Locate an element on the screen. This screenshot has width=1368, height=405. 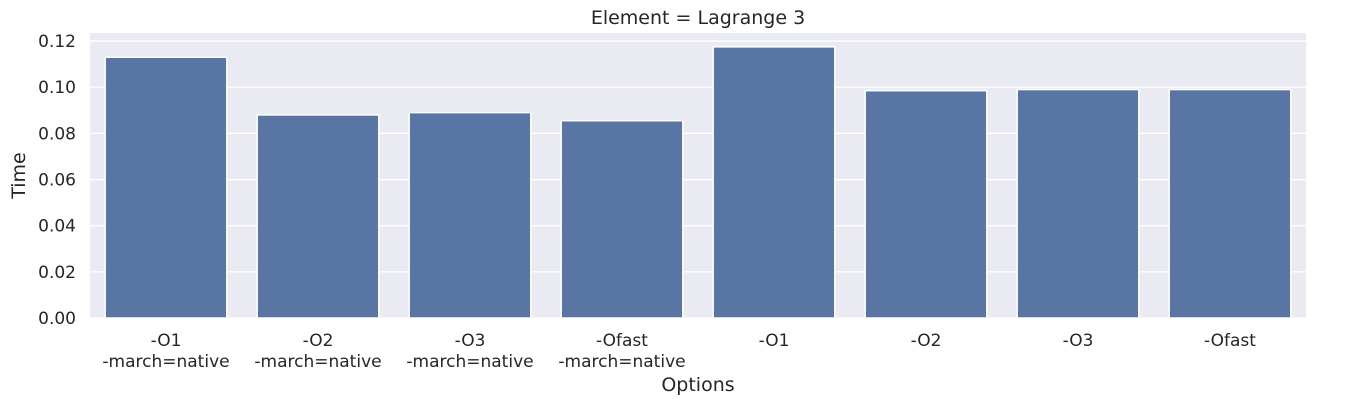
x-tick-label: -O2 is located at coordinates (926, 341).